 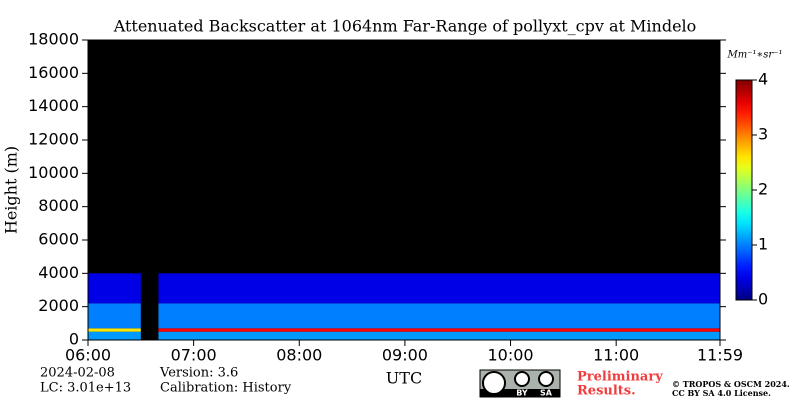 I want to click on y-tick-label: 18000, so click(x=53, y=39).